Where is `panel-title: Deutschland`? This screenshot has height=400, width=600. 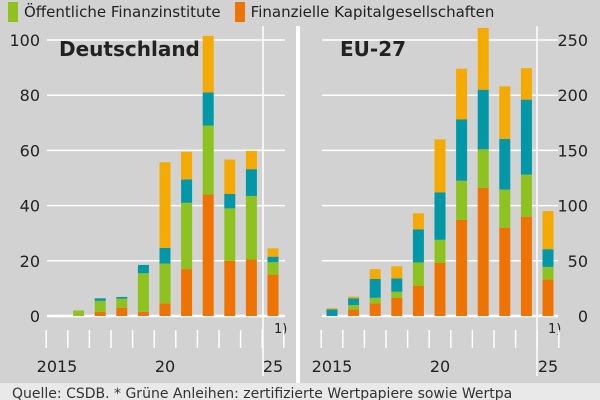
panel-title: Deutschland is located at coordinates (129, 49).